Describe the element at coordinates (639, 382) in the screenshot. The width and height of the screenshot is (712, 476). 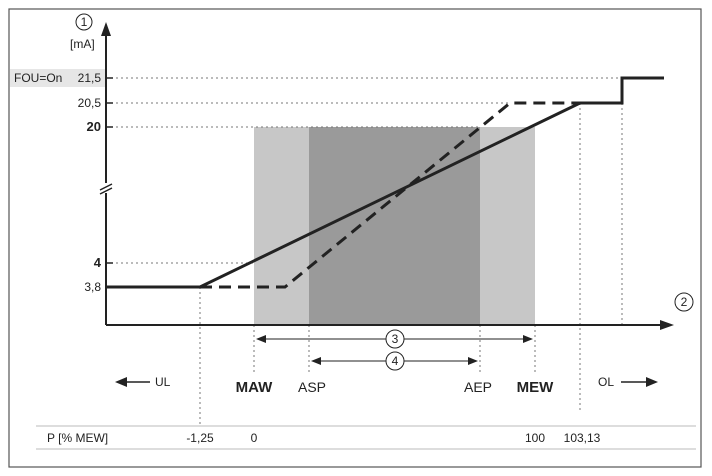
I see `ol-arrow-icon` at that location.